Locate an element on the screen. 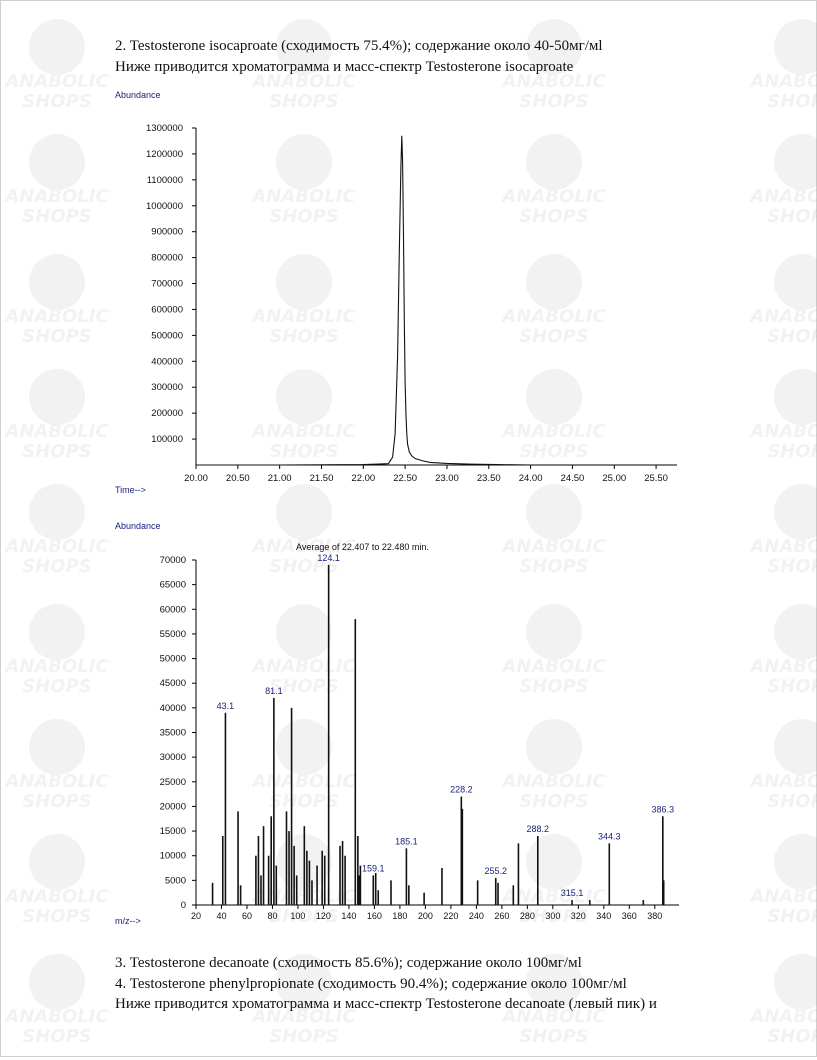 The height and width of the screenshot is (1060, 817). spectrum-x-tick-label: 240 is located at coordinates (476, 916).